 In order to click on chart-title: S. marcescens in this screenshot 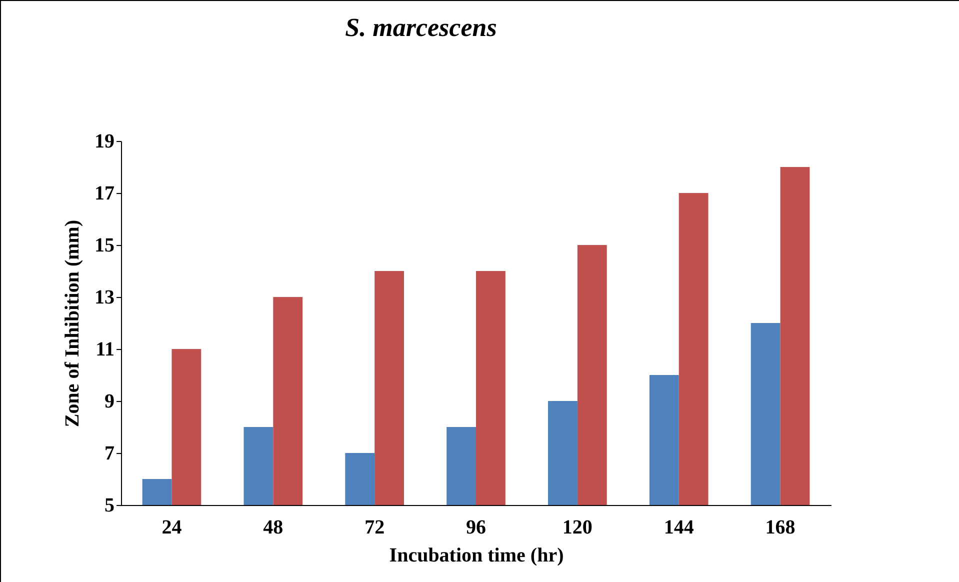, I will do `click(421, 27)`.